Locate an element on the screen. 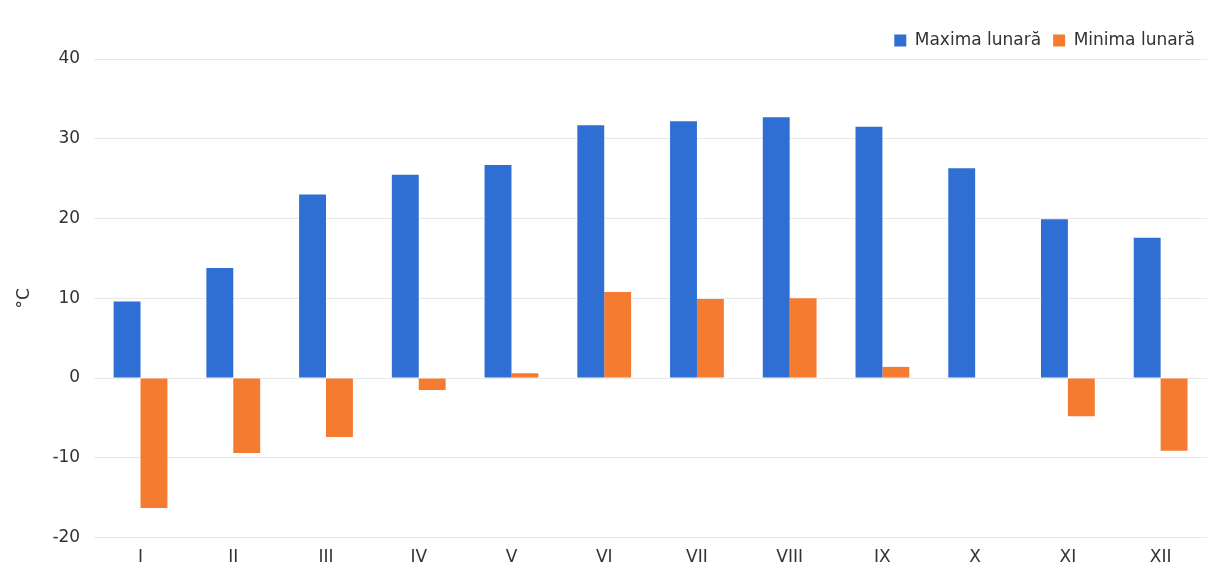  x-tick-label: IX is located at coordinates (883, 556).